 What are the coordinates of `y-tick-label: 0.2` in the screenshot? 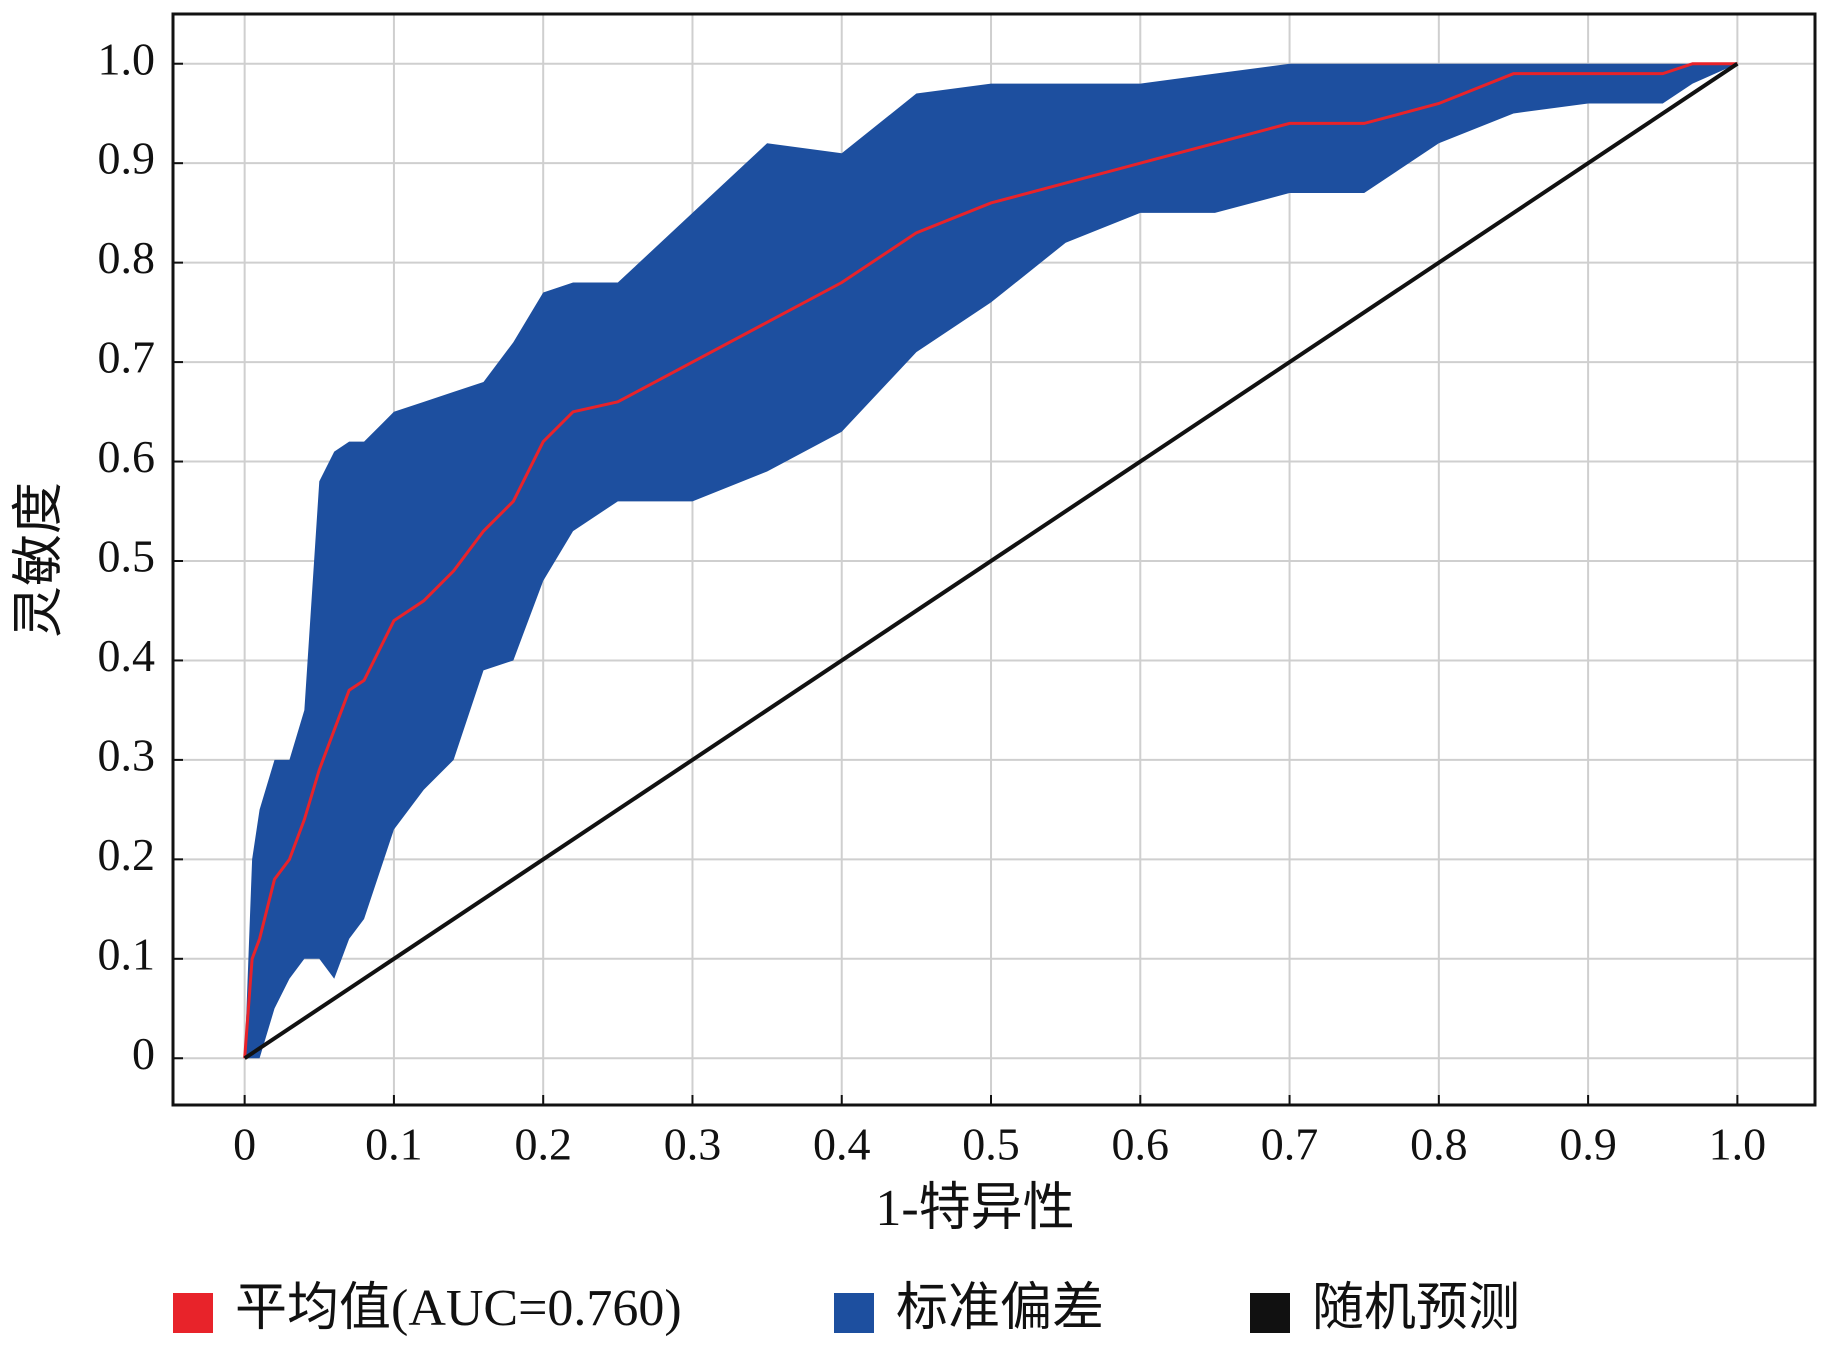 It's located at (127, 854).